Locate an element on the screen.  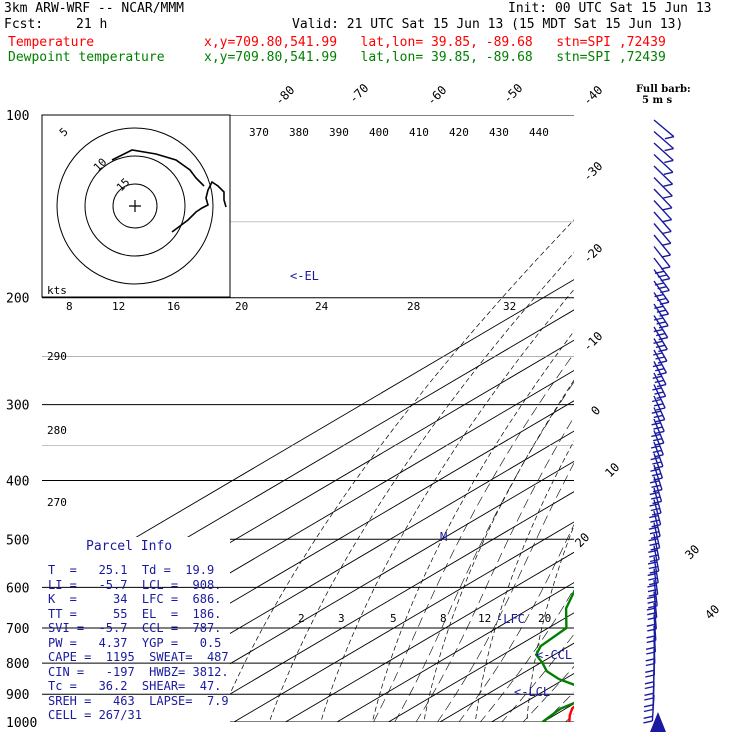
level-annotation: M is located at coordinates (443, 537).